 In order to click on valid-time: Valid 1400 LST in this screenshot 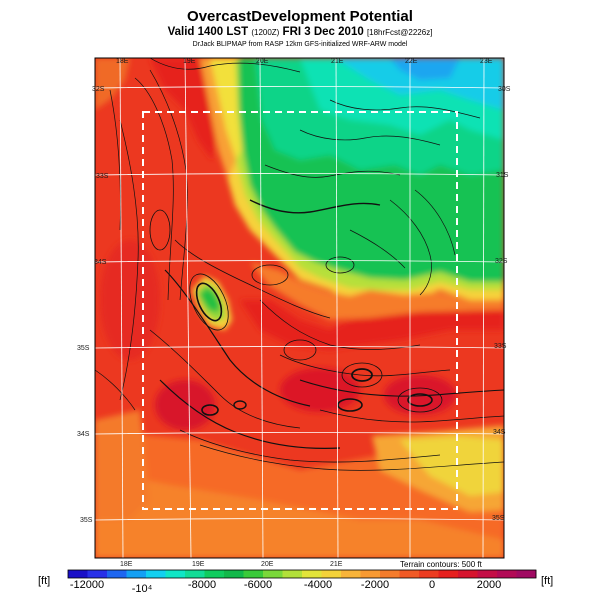, I will do `click(208, 32)`.